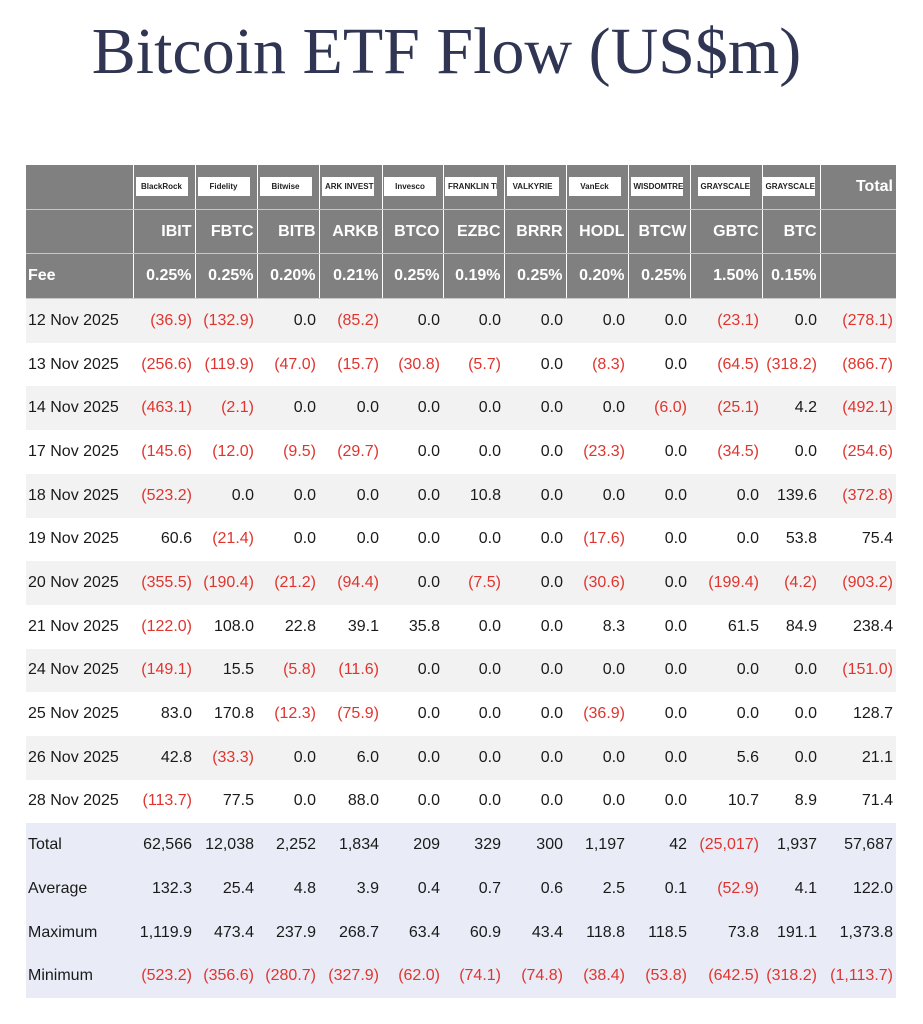 The image size is (923, 1024). Describe the element at coordinates (858, 932) in the screenshot. I see `flow-value: 1,373.8` at that location.